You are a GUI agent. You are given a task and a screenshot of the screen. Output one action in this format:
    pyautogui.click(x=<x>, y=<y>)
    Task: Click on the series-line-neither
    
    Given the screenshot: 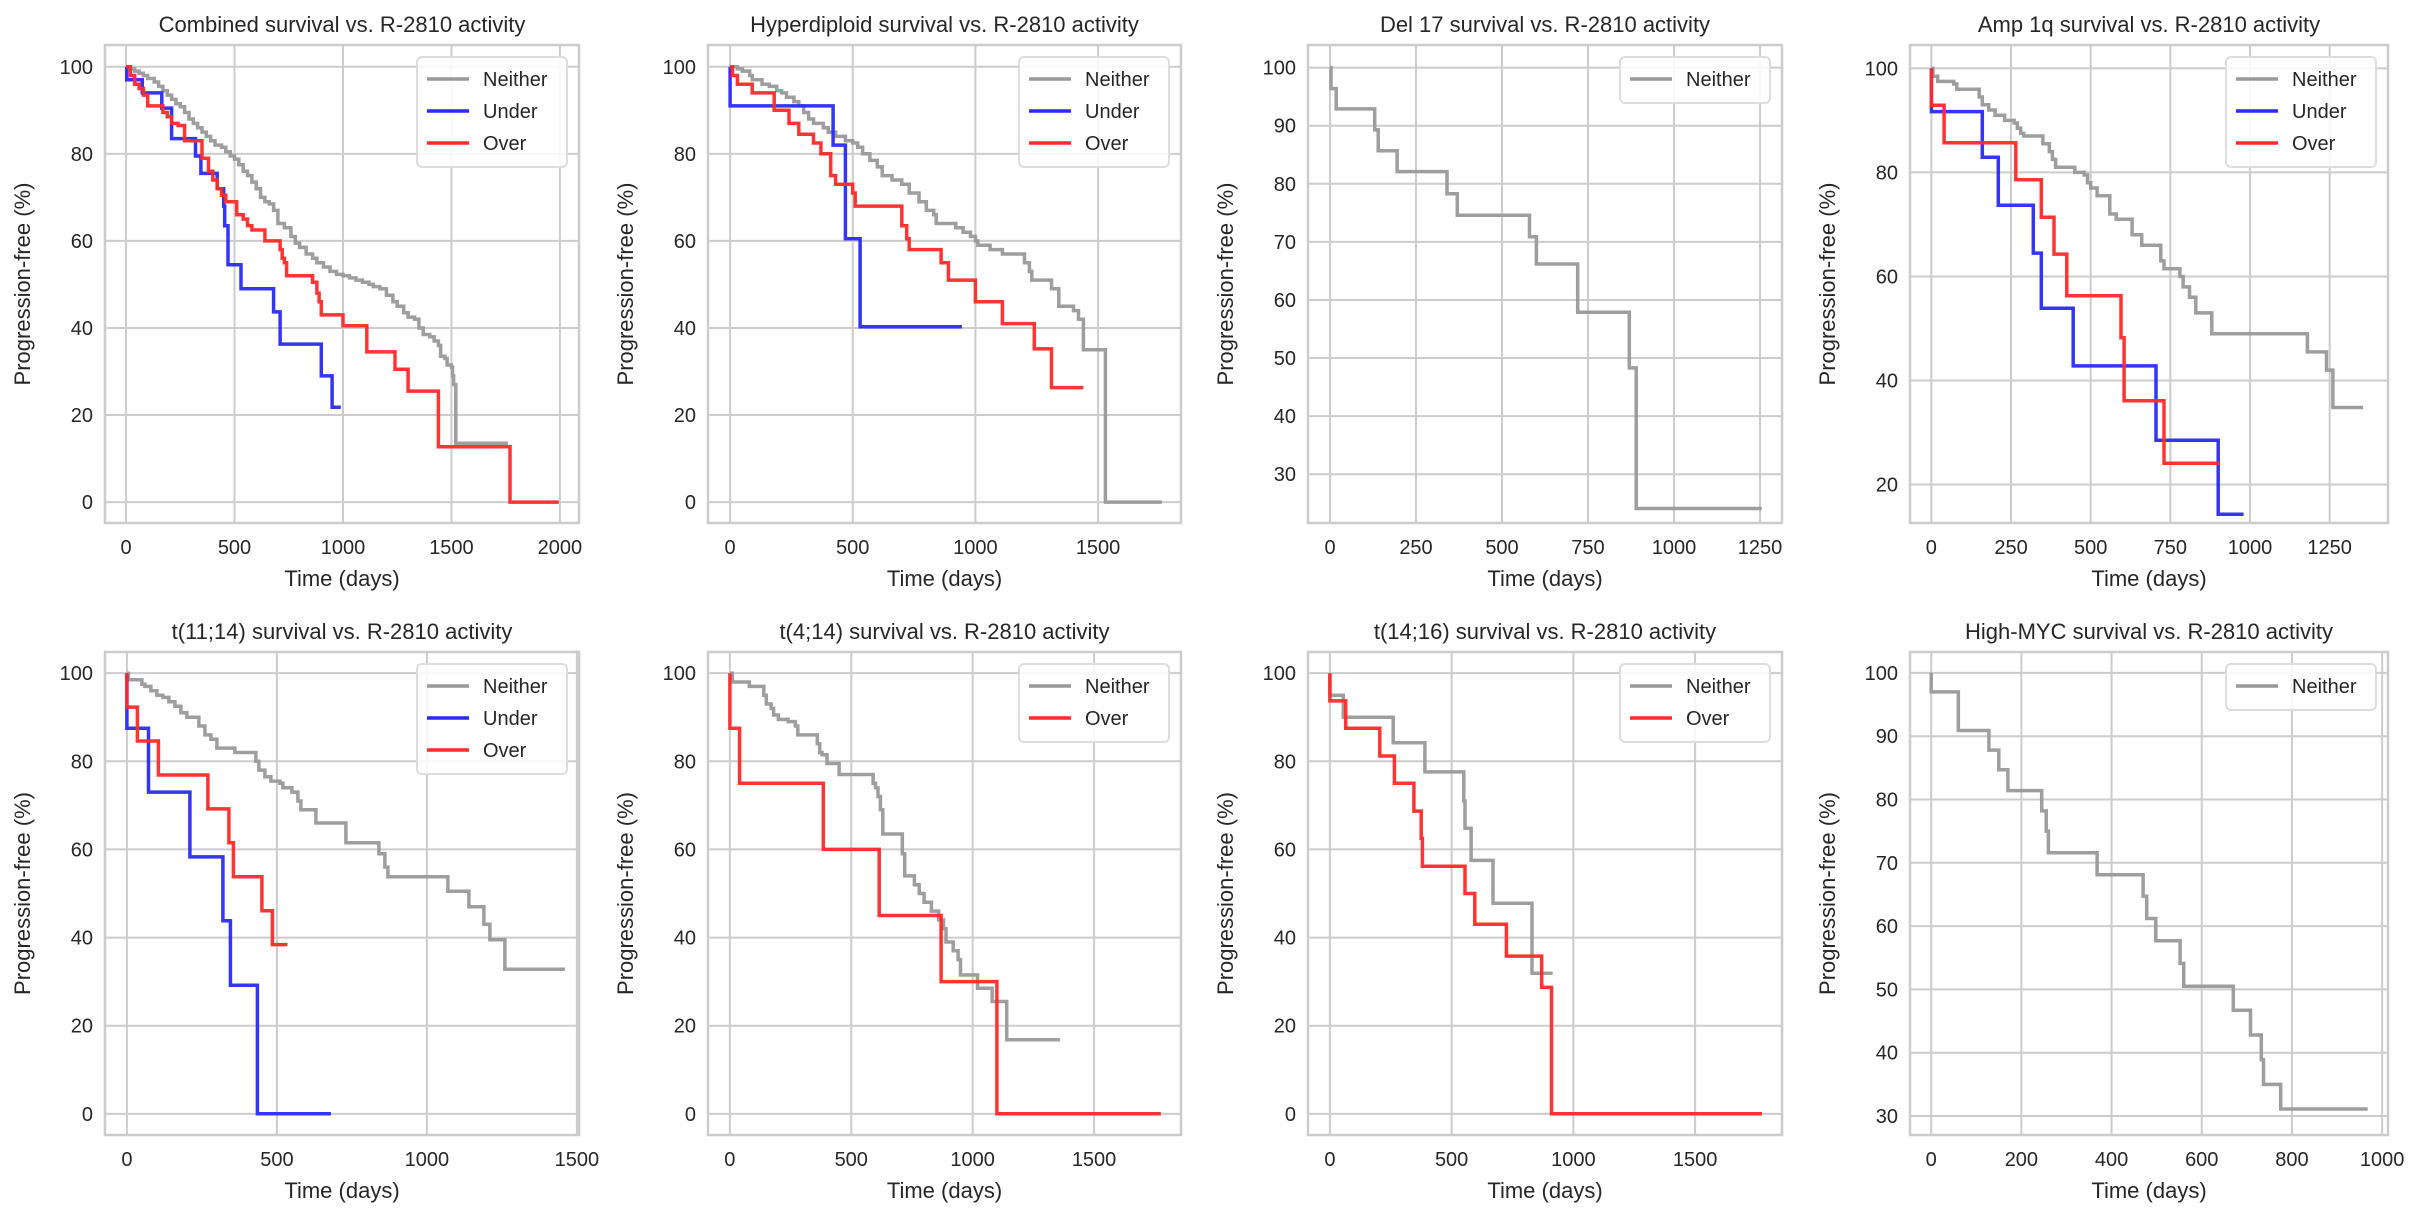 What is the action you would take?
    pyautogui.click(x=2148, y=891)
    